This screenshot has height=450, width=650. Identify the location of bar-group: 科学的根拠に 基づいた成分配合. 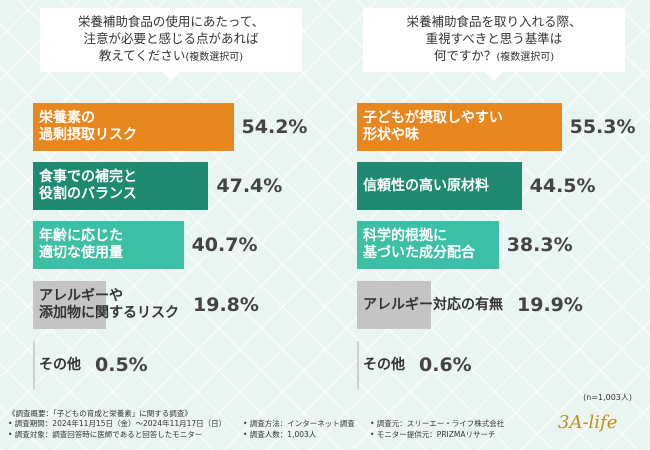
(428, 245).